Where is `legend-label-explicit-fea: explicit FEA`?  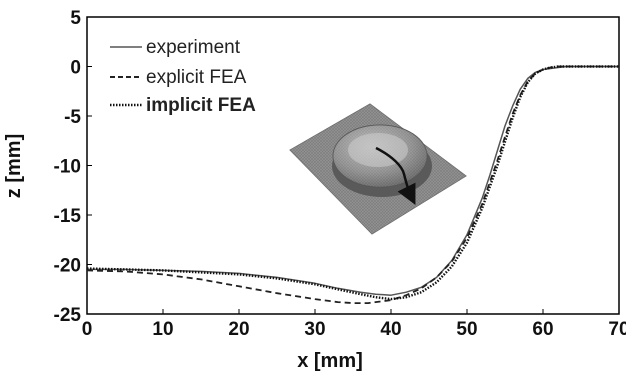
legend-label-explicit-fea: explicit FEA is located at coordinates (196, 77).